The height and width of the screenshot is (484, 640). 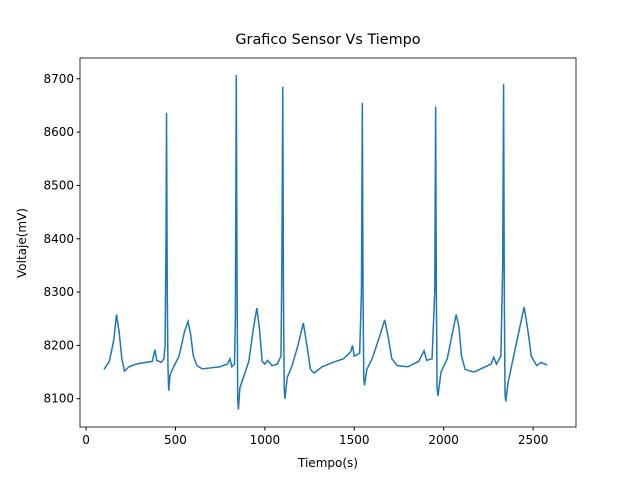 I want to click on chart-title: Grafico Sensor Vs Tiempo, so click(x=327, y=40).